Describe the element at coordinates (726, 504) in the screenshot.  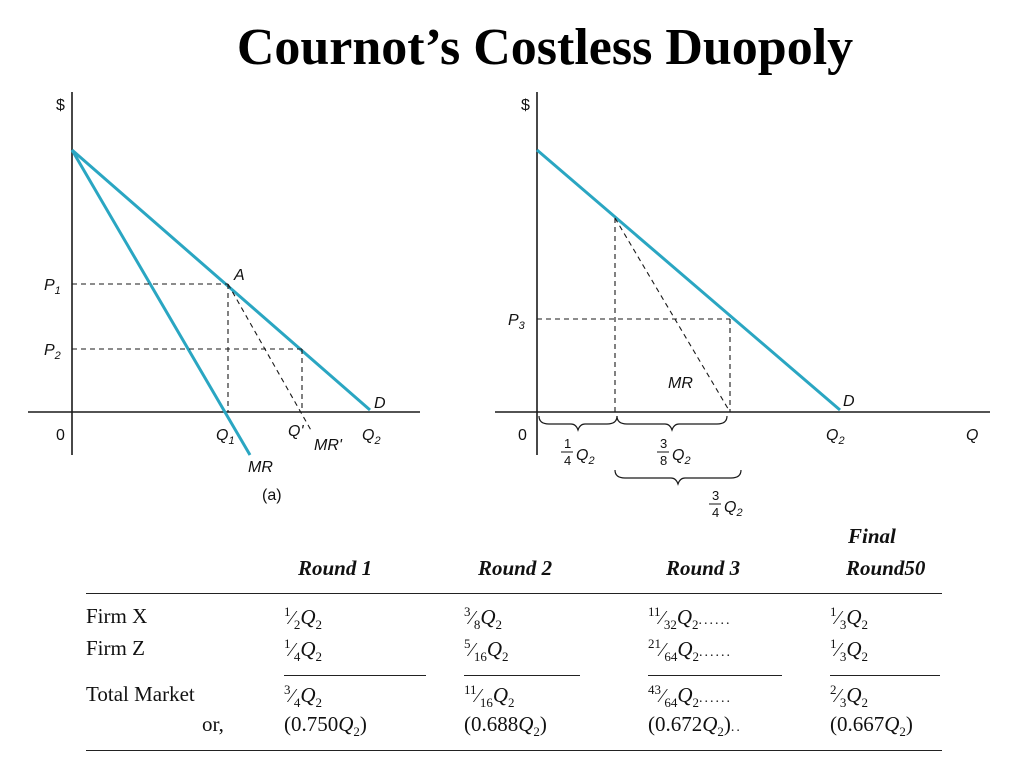
I see `panel-b-three-quarters-label: 3 4 Q2` at that location.